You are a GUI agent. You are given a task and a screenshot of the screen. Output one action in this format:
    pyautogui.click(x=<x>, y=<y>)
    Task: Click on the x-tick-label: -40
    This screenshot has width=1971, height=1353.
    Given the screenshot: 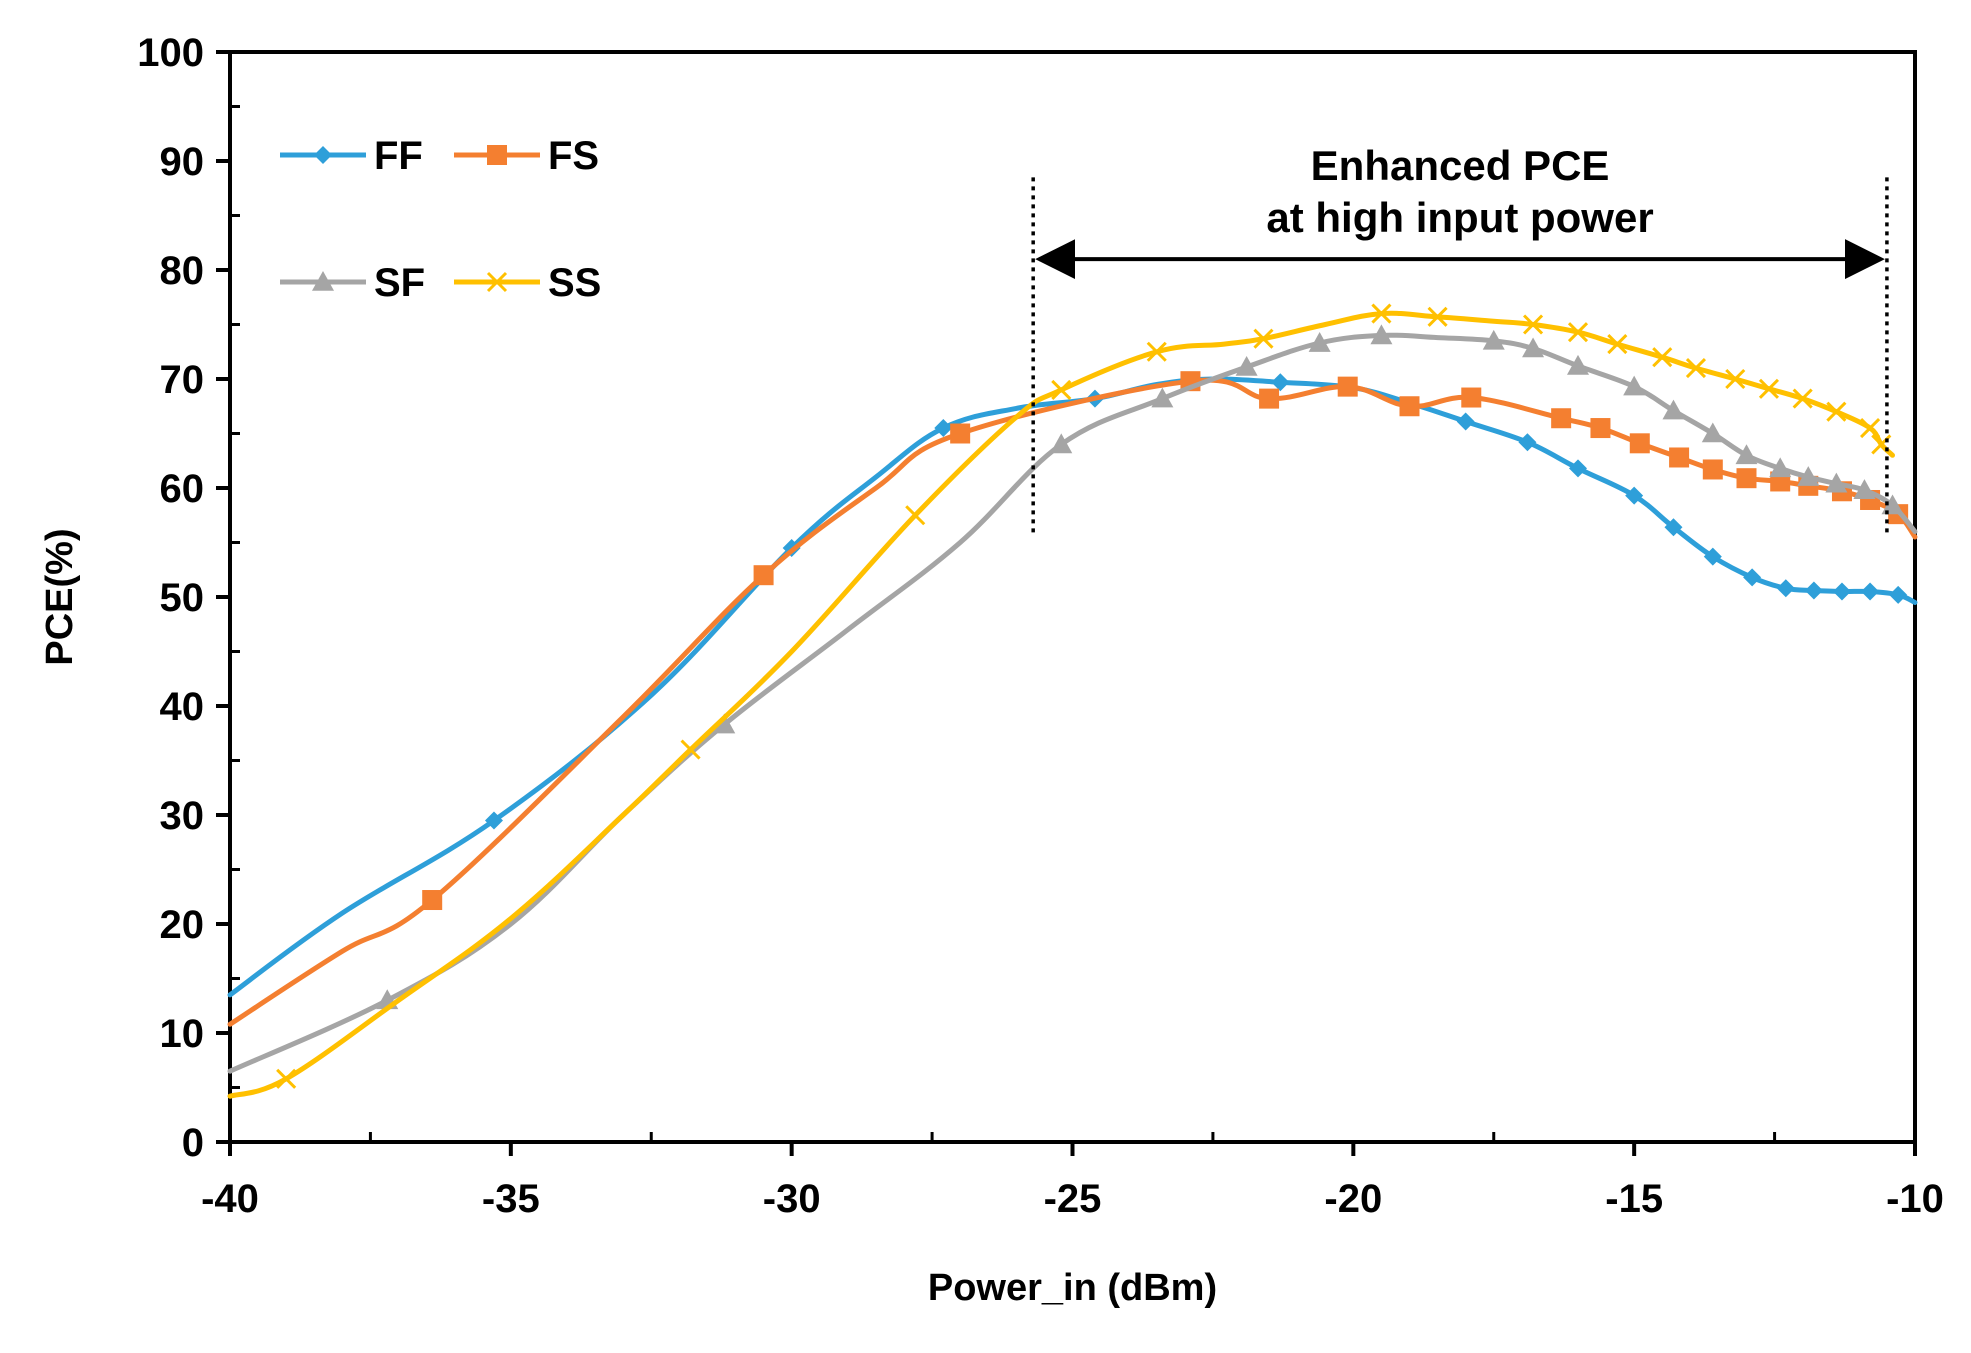 What is the action you would take?
    pyautogui.click(x=230, y=1199)
    